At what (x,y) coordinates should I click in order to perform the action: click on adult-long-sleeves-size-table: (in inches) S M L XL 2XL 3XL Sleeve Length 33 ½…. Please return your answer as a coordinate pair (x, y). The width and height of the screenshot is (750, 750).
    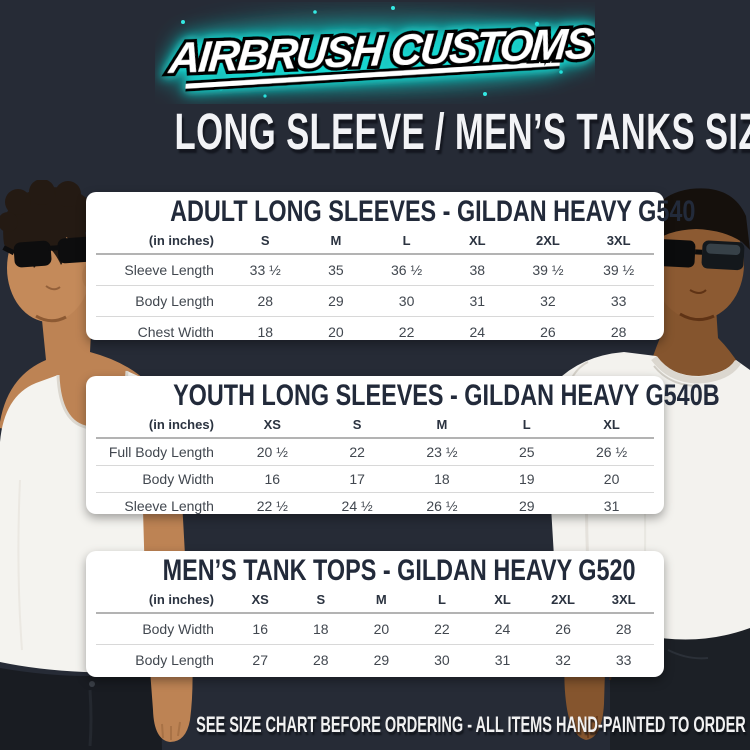
    Looking at the image, I should click on (375, 288).